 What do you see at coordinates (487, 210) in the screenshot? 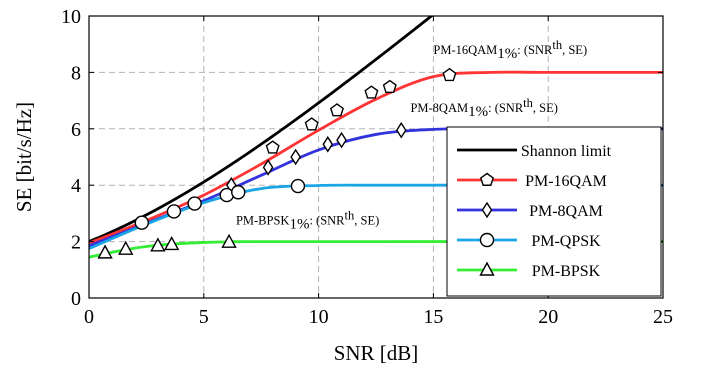
I see `legend-marker-pm-8qam` at bounding box center [487, 210].